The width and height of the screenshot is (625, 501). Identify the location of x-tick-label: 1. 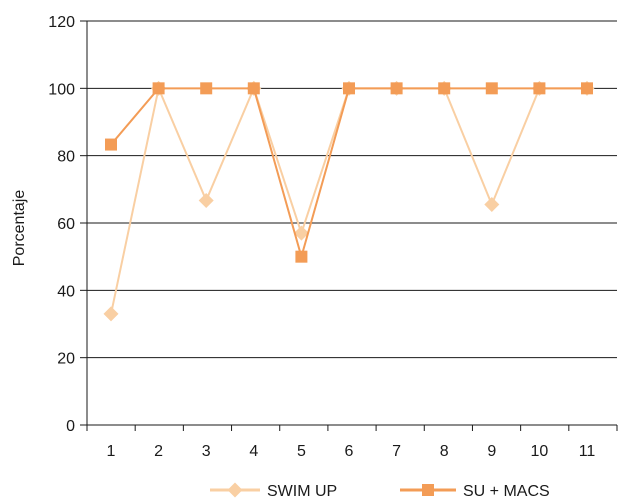
(111, 451).